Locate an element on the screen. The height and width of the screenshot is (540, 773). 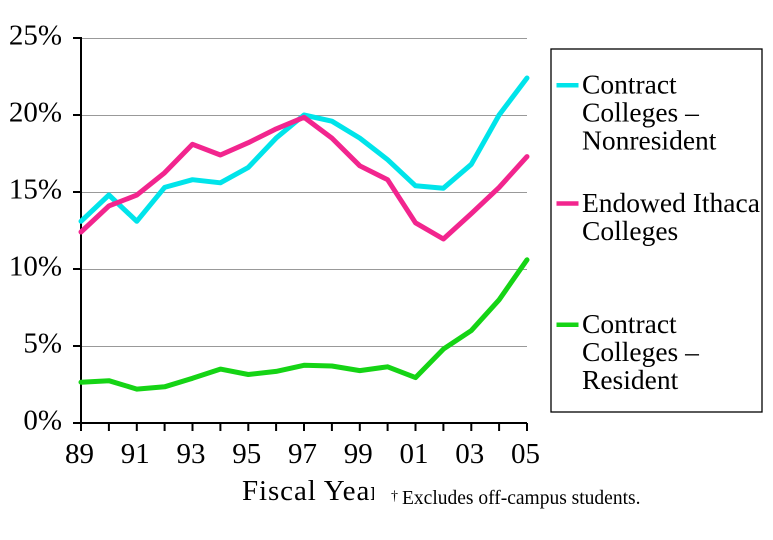
svg-text: 99 is located at coordinates (358, 454).